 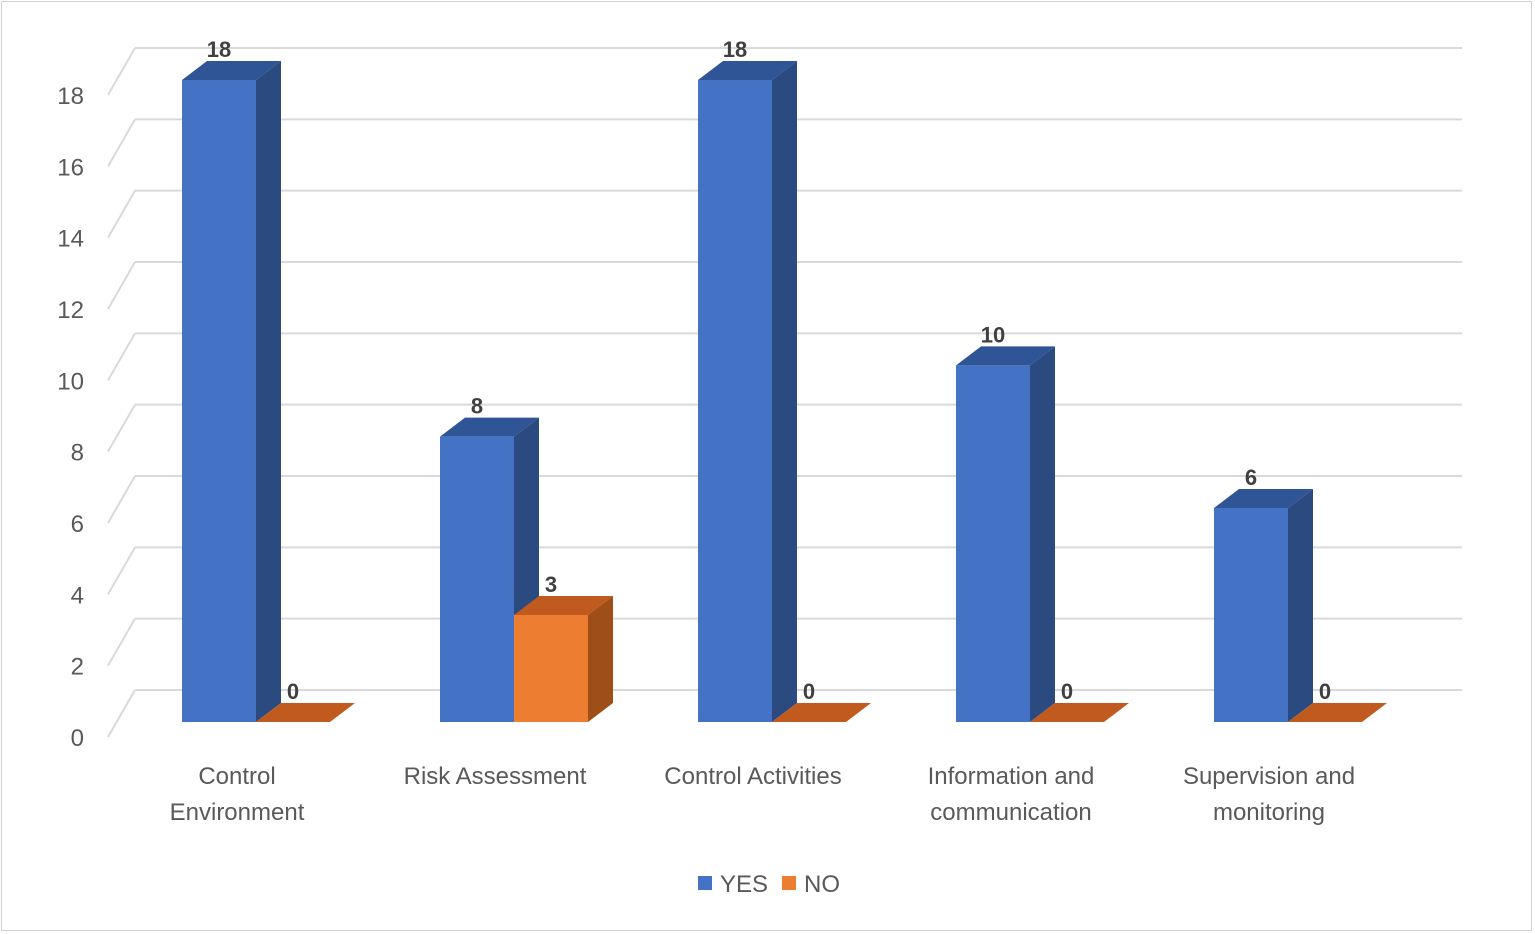 What do you see at coordinates (77, 524) in the screenshot?
I see `y-tick-label: 6` at bounding box center [77, 524].